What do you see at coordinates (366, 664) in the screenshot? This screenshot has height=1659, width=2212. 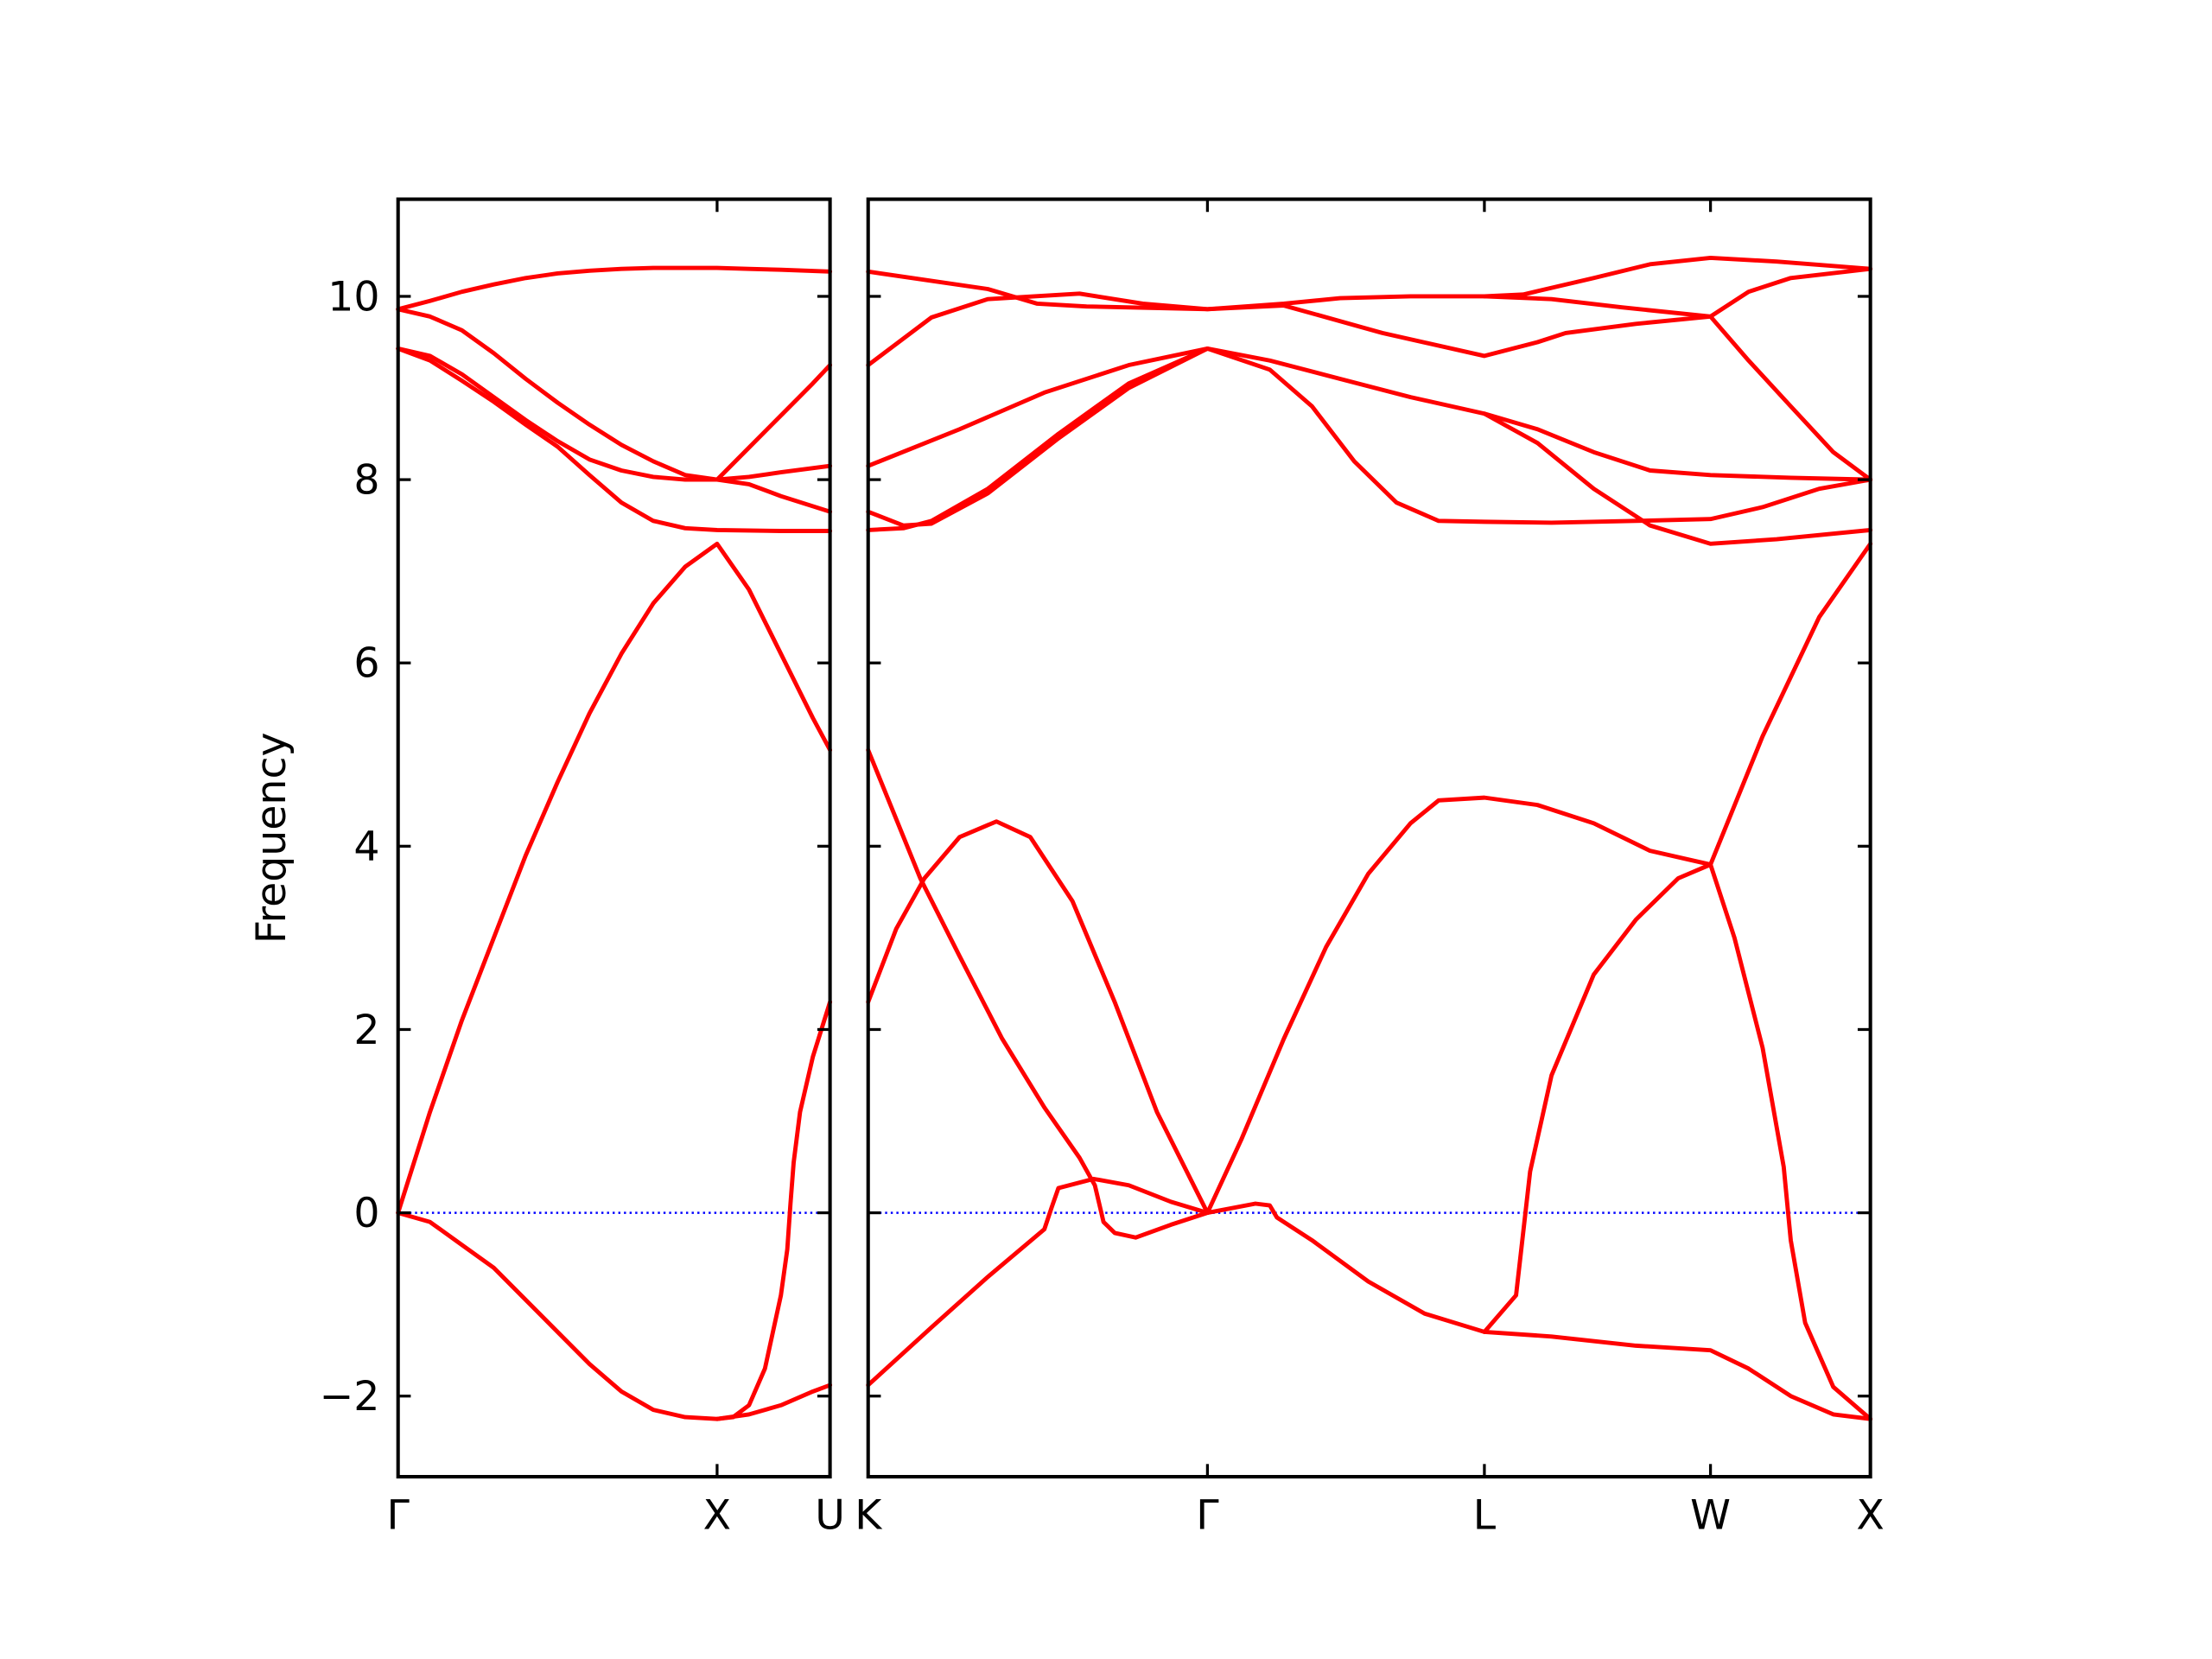 I see `y-tick-label: 6` at bounding box center [366, 664].